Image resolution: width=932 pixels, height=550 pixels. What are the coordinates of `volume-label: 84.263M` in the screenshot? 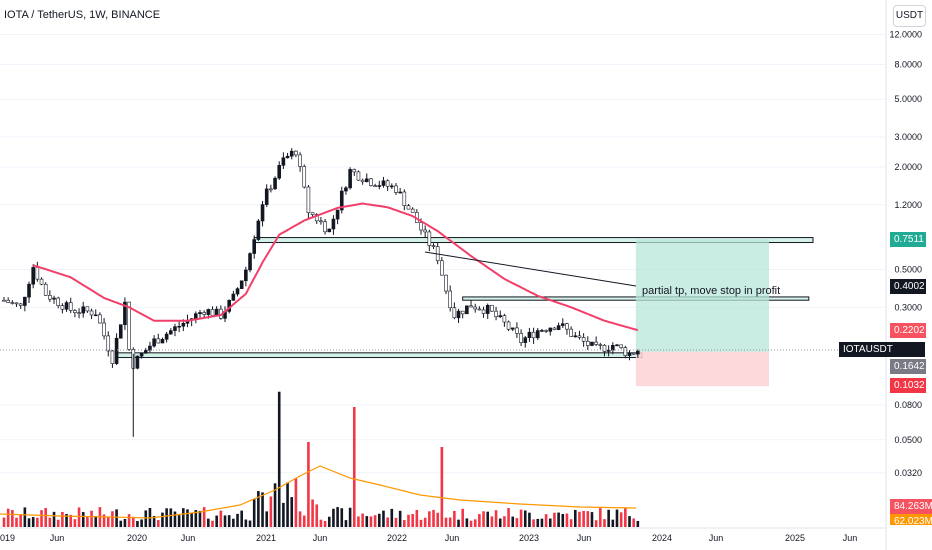 It's located at (911, 506).